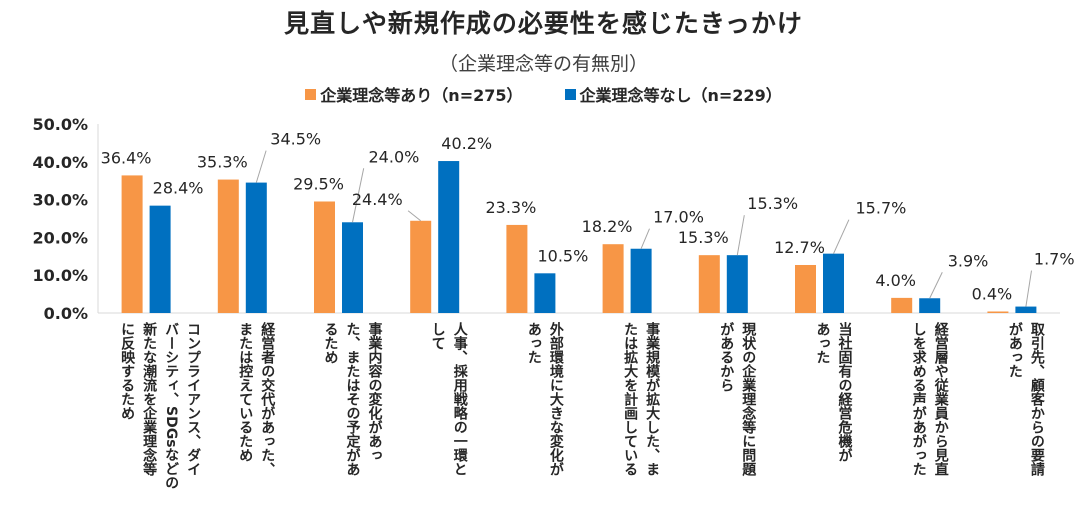  What do you see at coordinates (678, 217) in the screenshot?
I see `data-label: 17.0%` at bounding box center [678, 217].